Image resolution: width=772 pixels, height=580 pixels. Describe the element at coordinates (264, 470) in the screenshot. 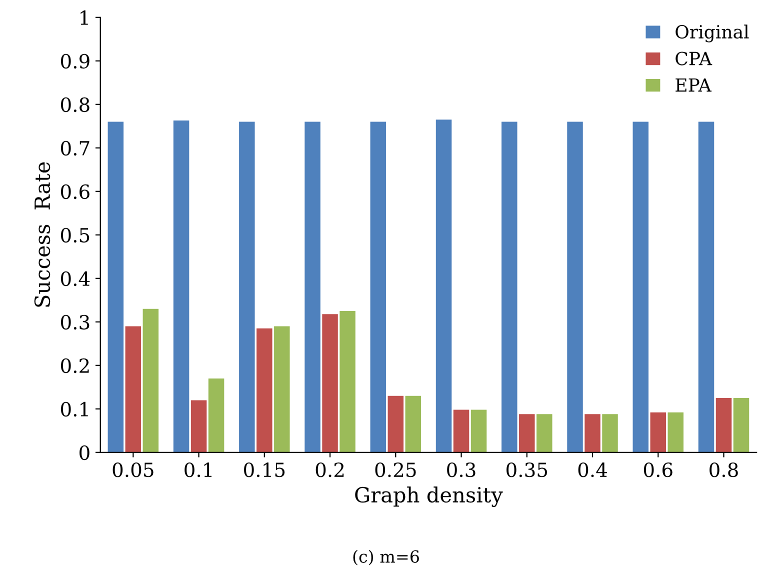

I see `x-tick-label: 0.15` at that location.